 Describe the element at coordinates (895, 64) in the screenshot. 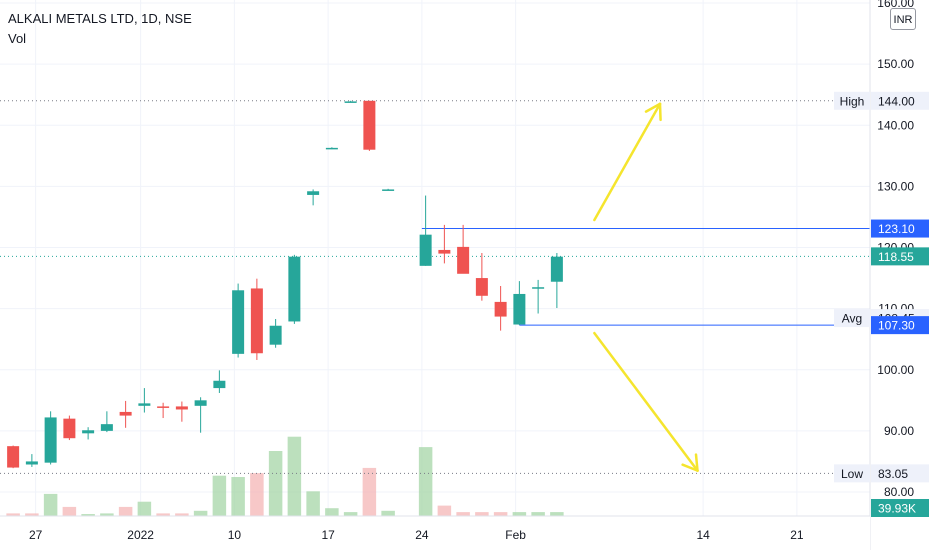

I see `price-tick-label: 150.00` at that location.